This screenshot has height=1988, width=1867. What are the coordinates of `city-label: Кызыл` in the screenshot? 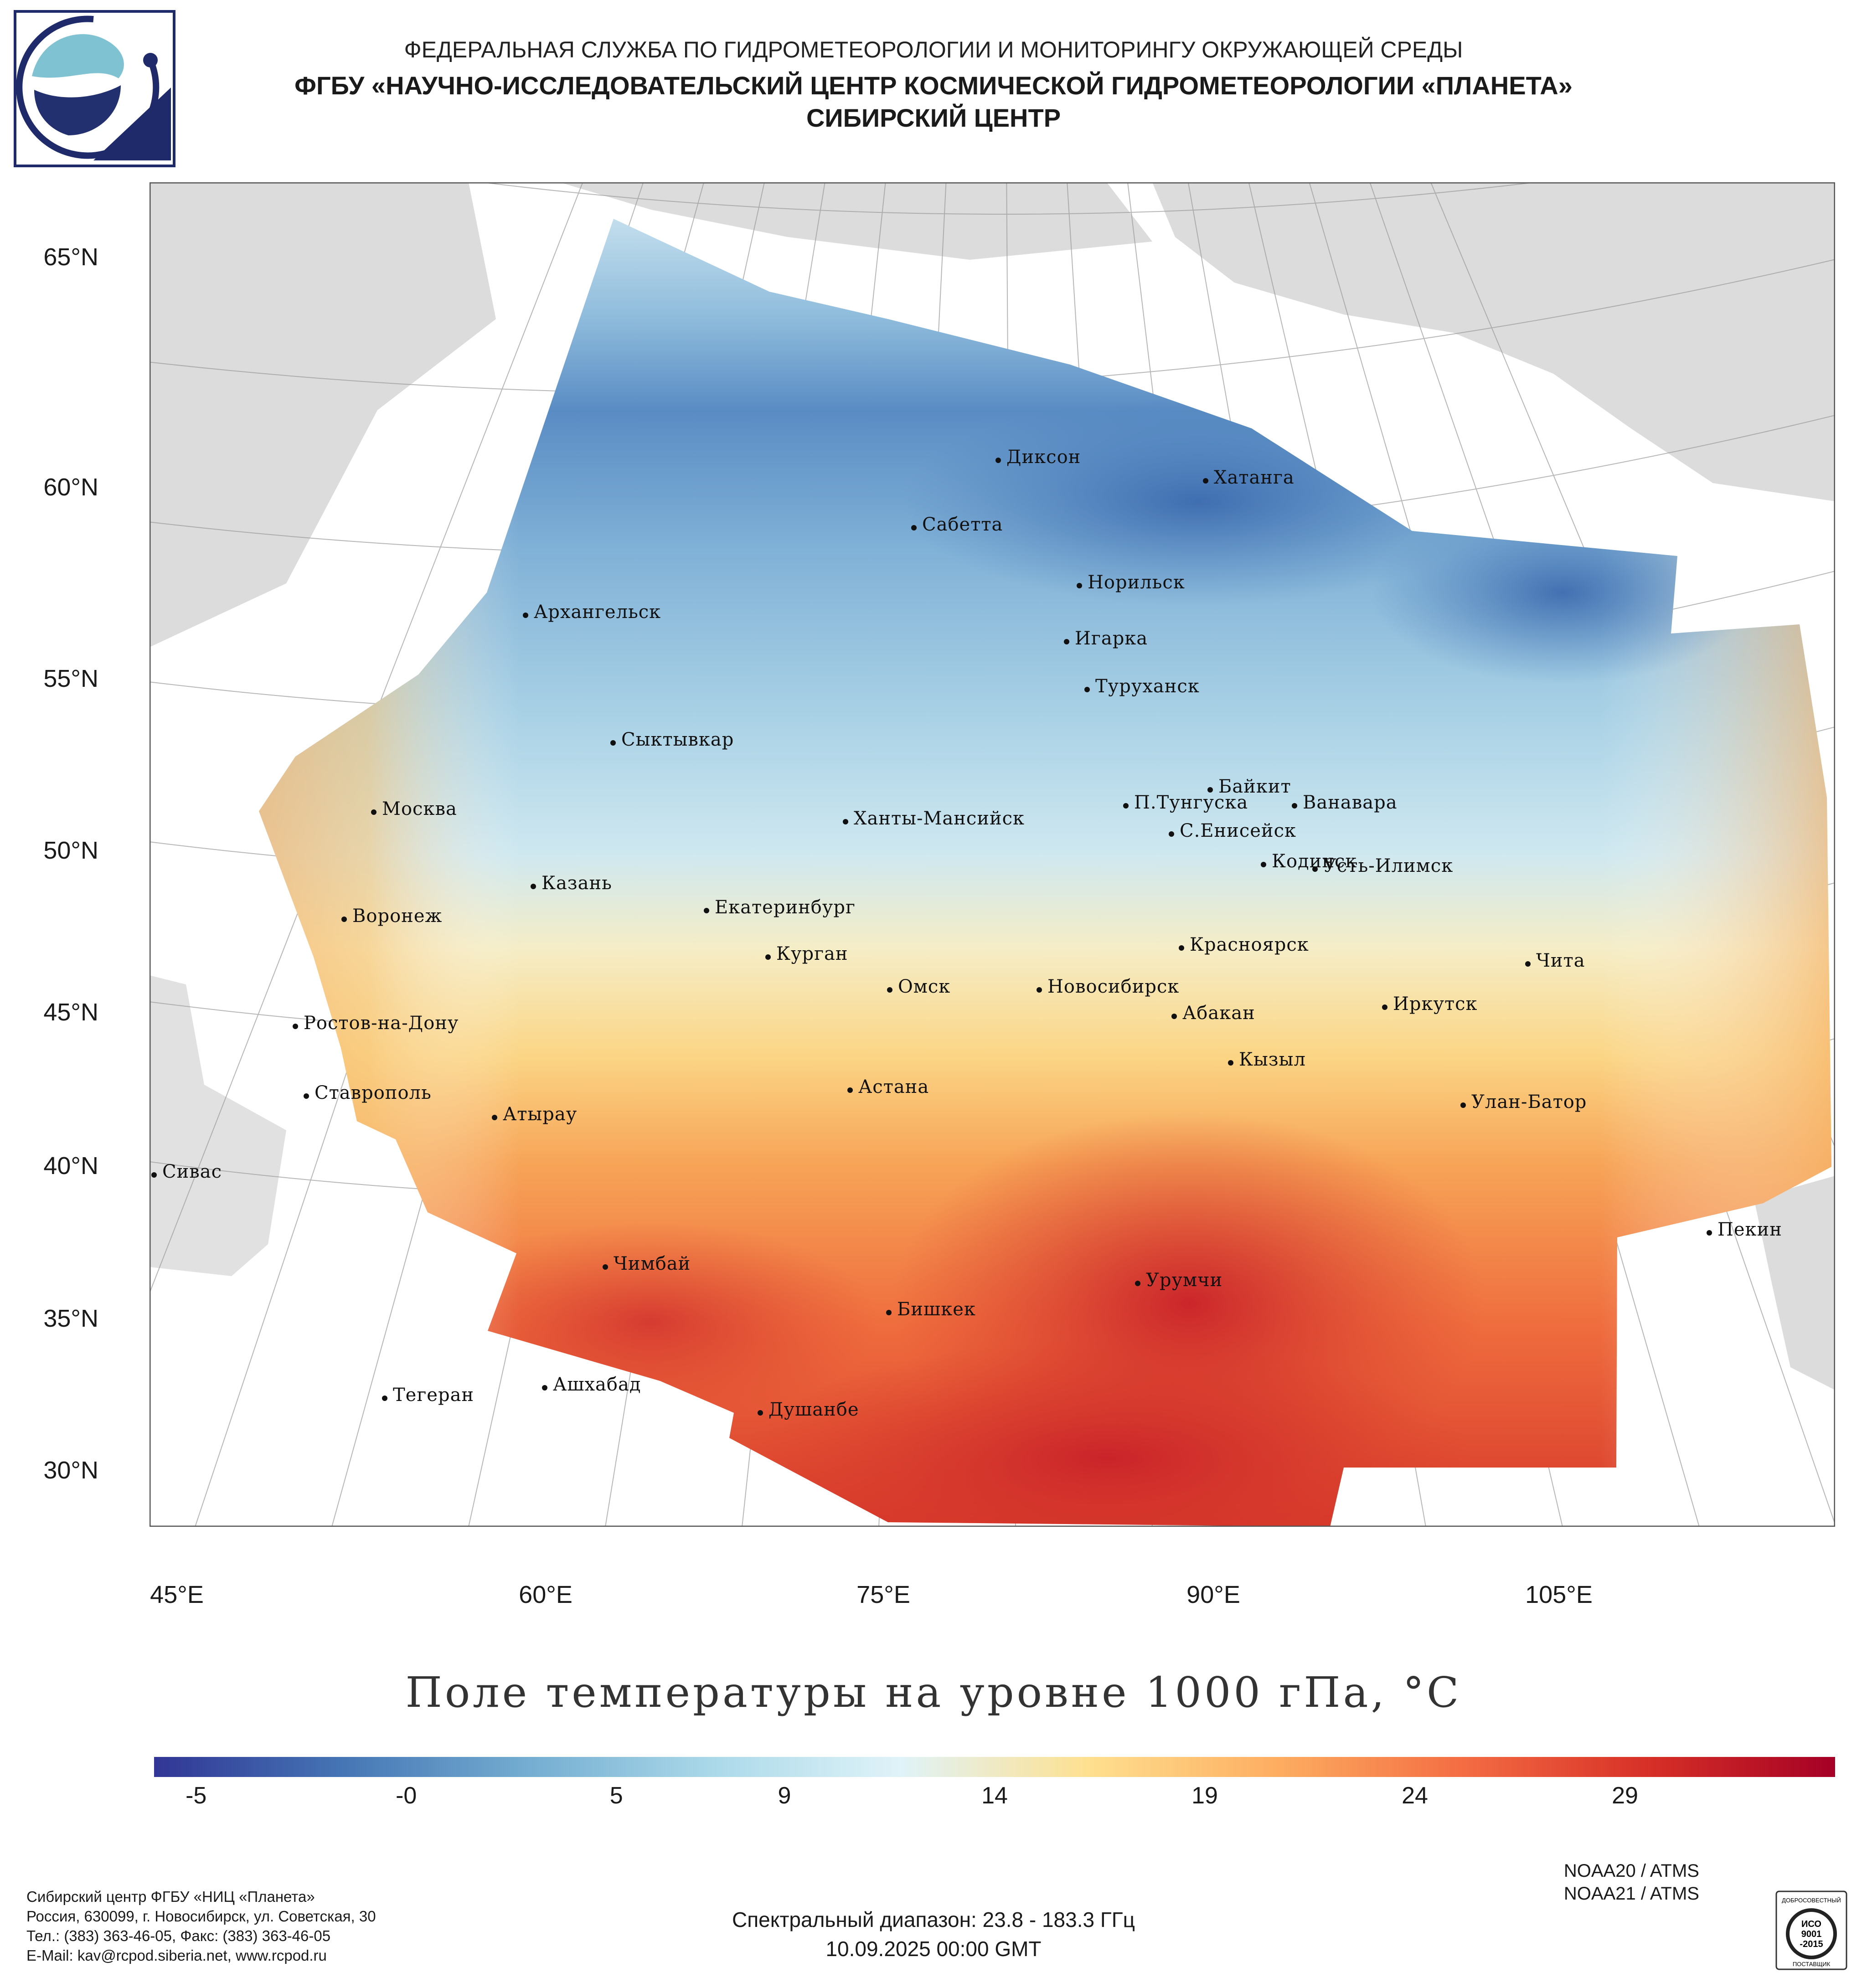 It's located at (1272, 1060).